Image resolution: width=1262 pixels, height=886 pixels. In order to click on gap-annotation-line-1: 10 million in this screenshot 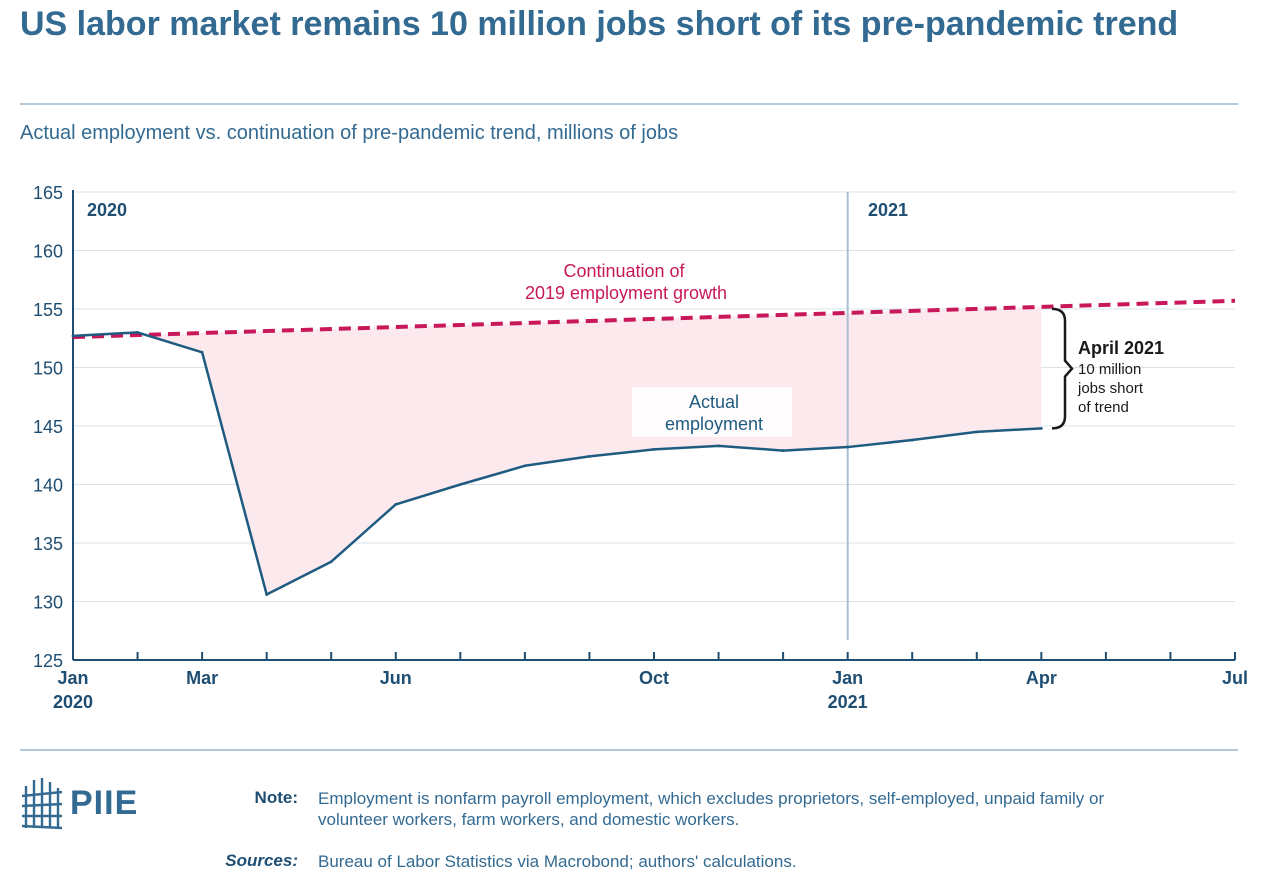, I will do `click(1109, 369)`.